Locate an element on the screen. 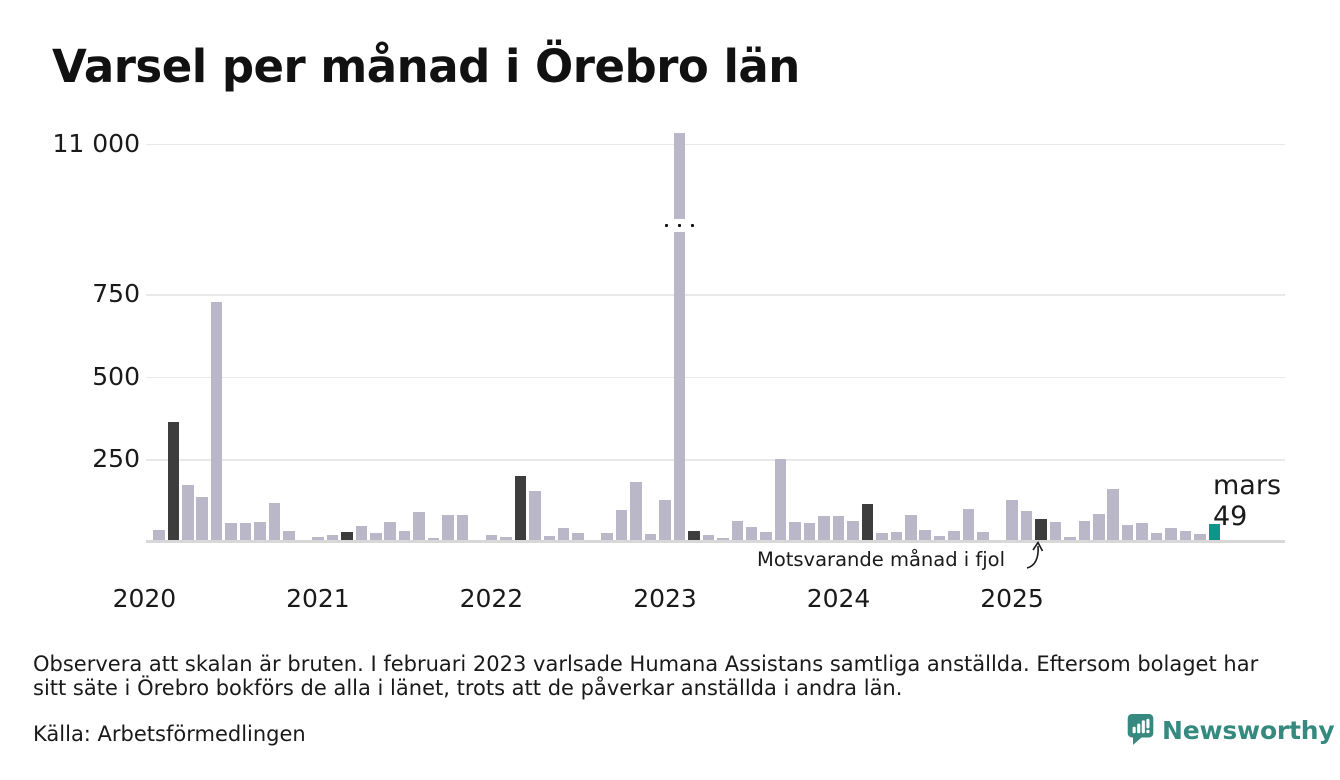  newsworthy-logo: Newsworthy is located at coordinates (1231, 730).